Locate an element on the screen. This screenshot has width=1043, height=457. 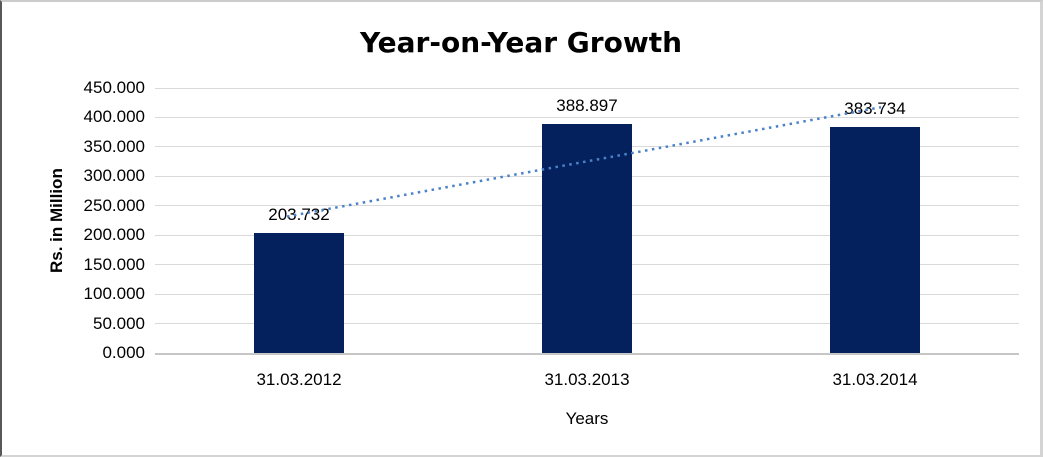
x-tick-label: 31.03.2012 is located at coordinates (299, 379).